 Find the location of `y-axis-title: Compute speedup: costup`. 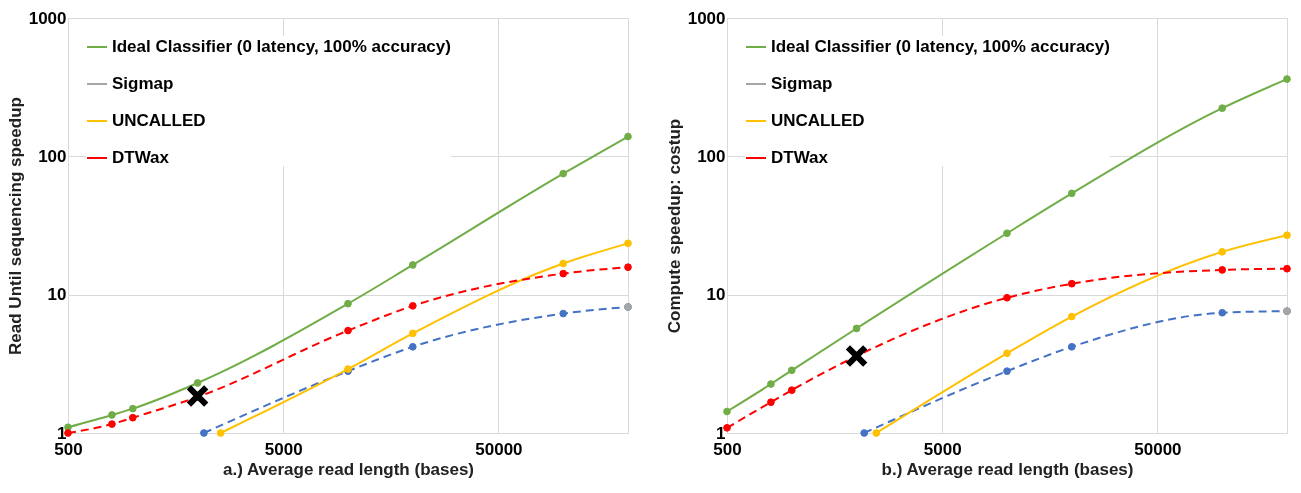

y-axis-title: Compute speedup: costup is located at coordinates (674, 226).